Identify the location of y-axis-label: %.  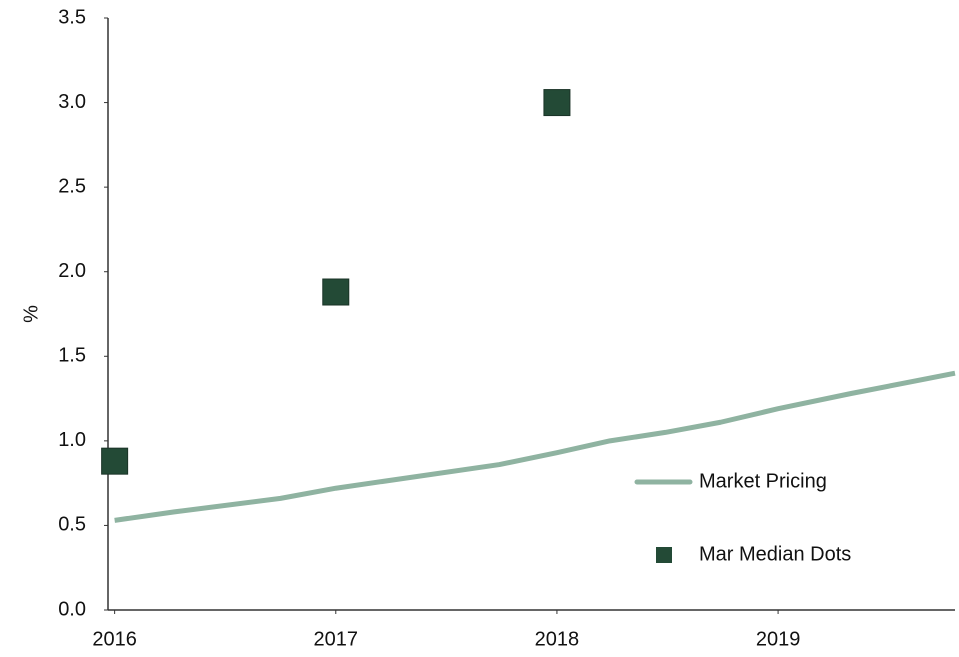
(31, 314).